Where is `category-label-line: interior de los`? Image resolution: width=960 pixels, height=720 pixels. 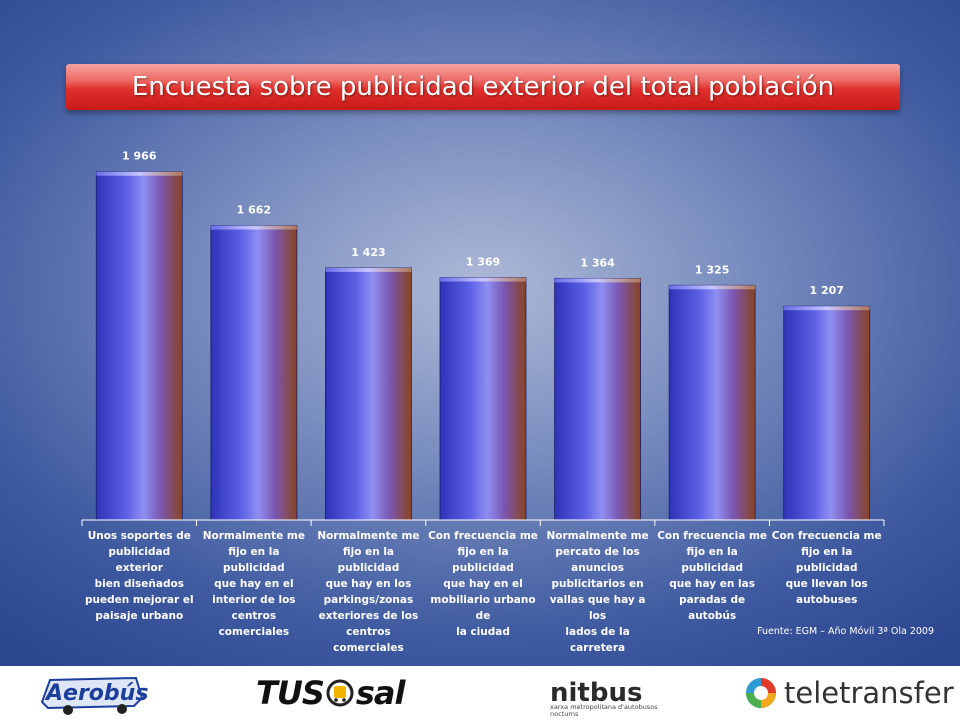 category-label-line: interior de los is located at coordinates (254, 600).